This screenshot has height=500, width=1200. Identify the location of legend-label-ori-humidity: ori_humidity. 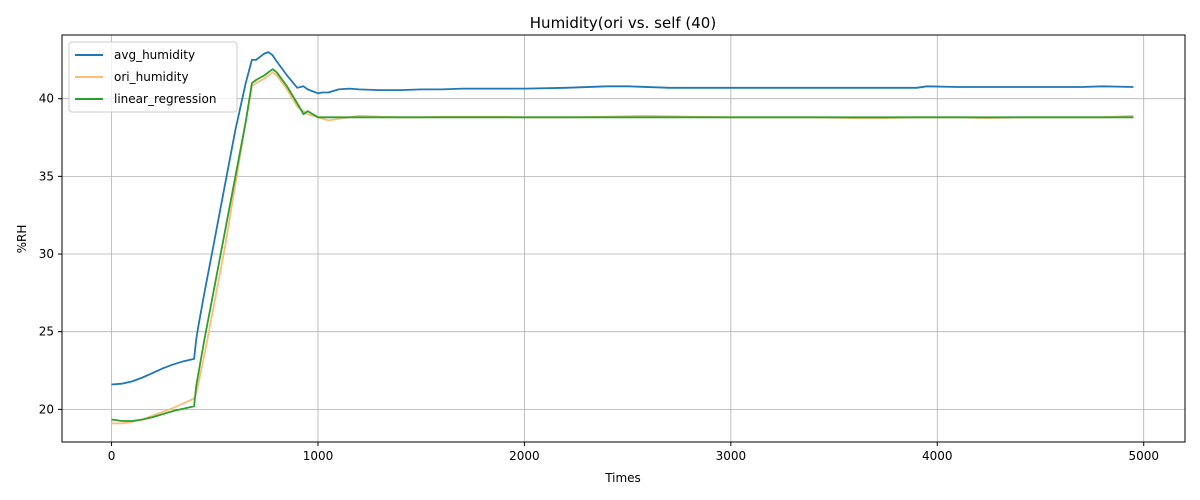
(151, 77).